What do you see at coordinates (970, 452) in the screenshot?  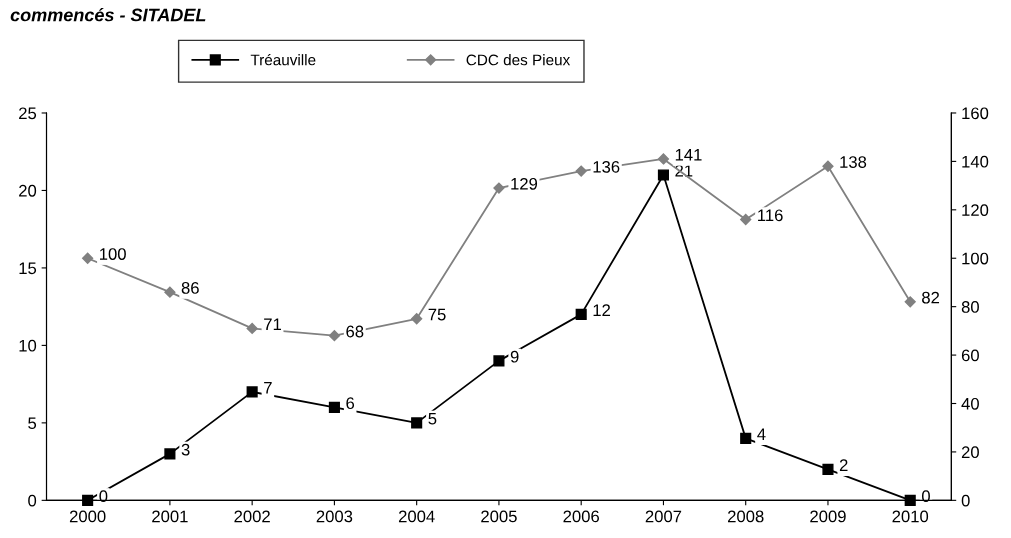 I see `y2-tick-label: 20` at bounding box center [970, 452].